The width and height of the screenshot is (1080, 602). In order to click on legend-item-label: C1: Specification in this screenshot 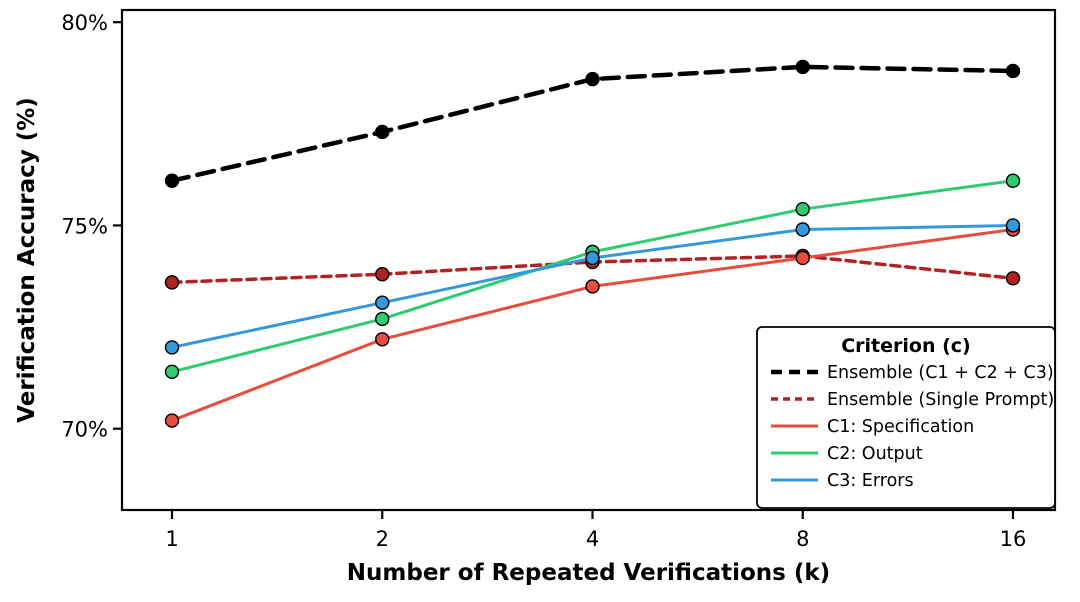, I will do `click(900, 427)`.